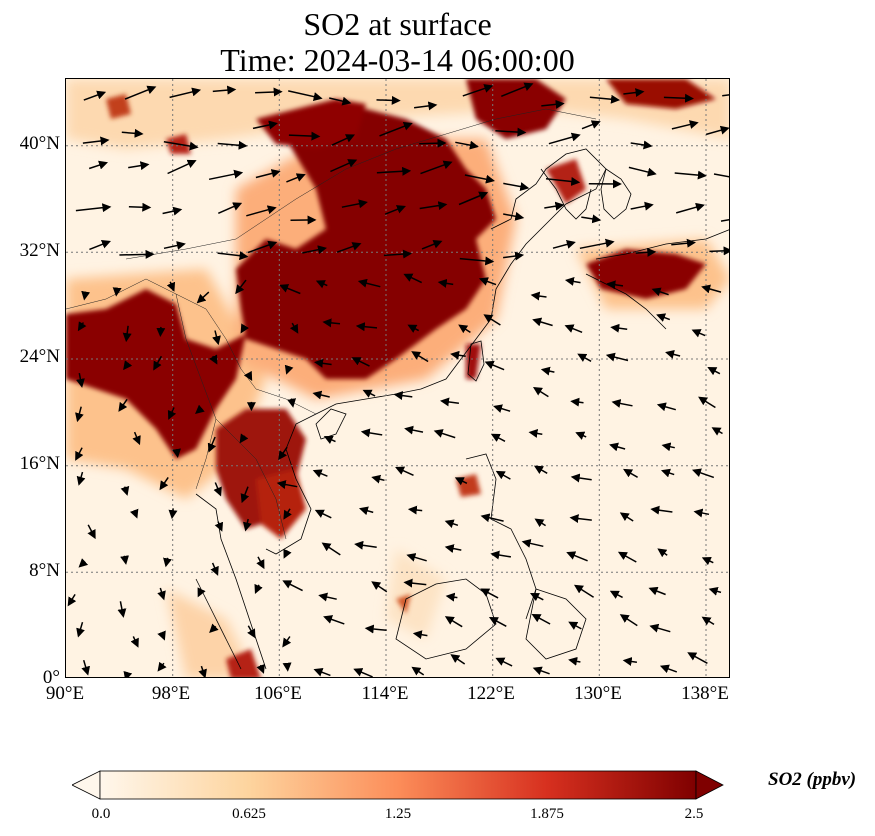 This screenshot has height=836, width=875. Describe the element at coordinates (398, 785) in the screenshot. I see `colorbar-gradient` at that location.